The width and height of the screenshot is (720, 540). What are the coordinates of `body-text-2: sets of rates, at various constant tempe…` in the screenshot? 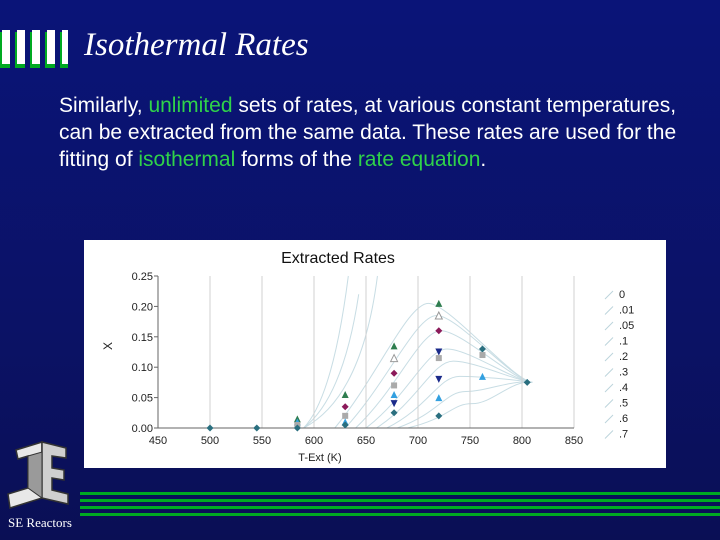 It's located at (368, 132).